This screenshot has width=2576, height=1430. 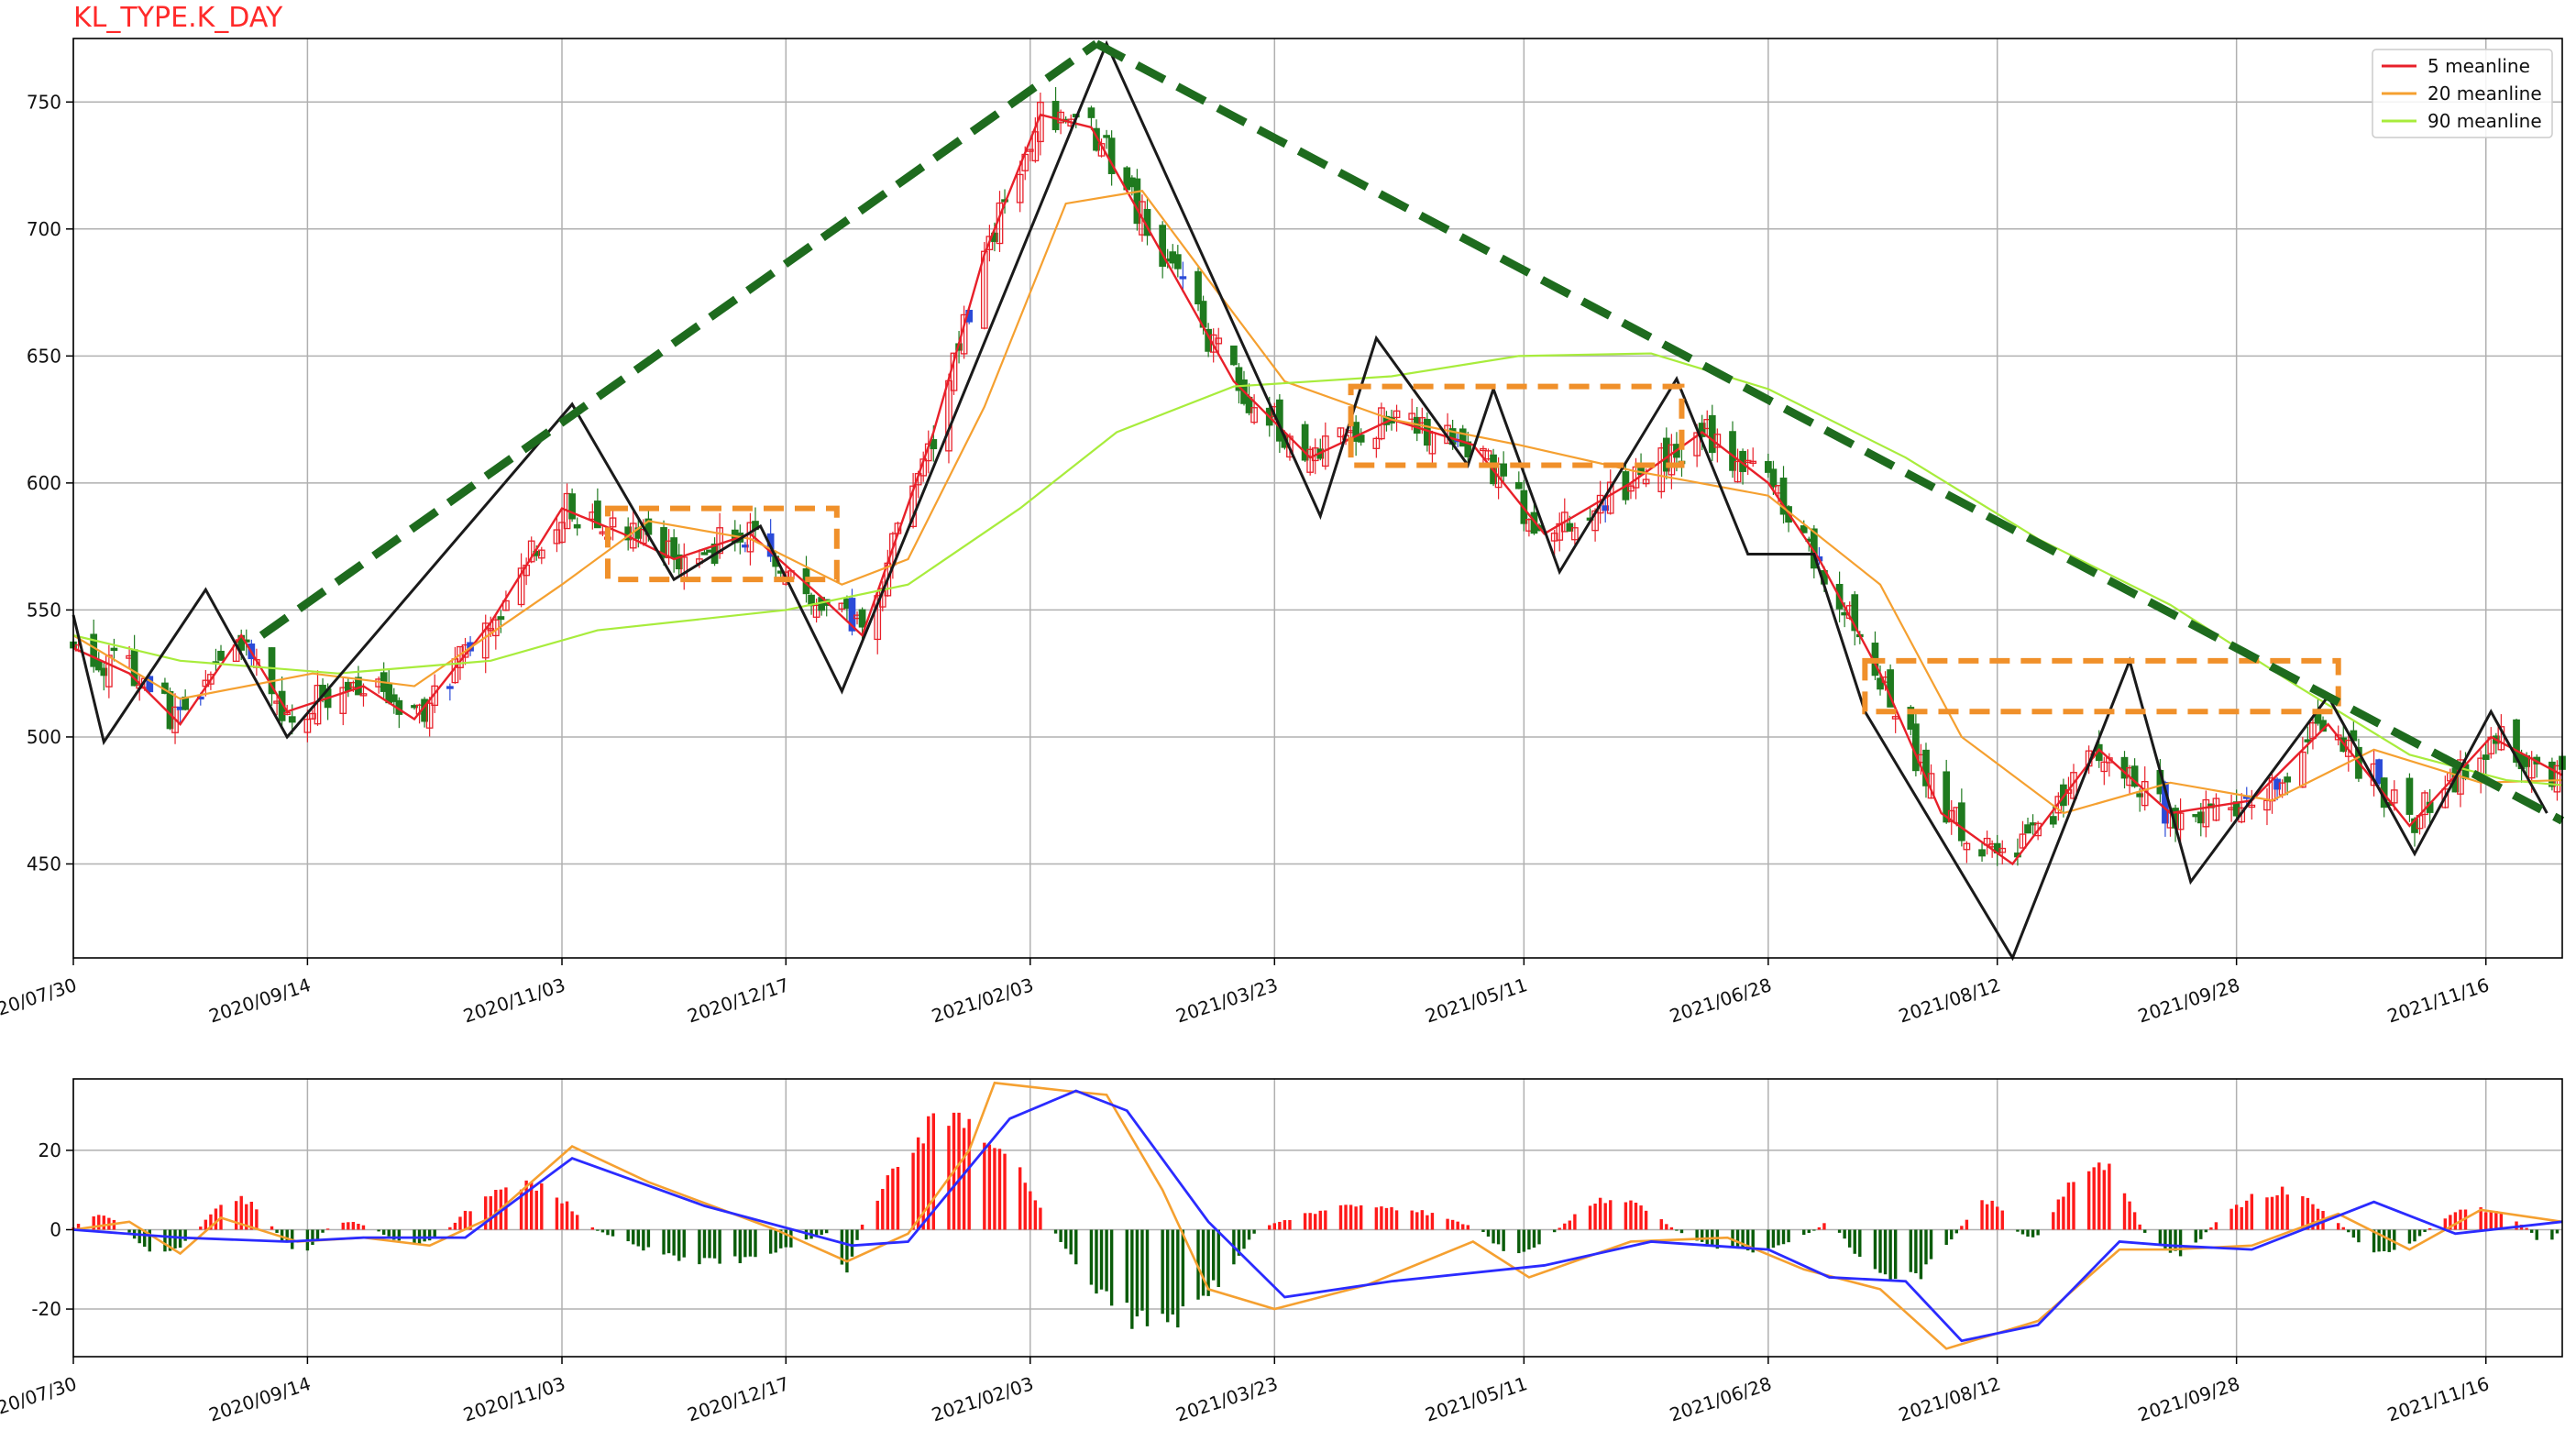 What do you see at coordinates (738, 1000) in the screenshot?
I see `price-x-tick-label: 2020/12/17` at bounding box center [738, 1000].